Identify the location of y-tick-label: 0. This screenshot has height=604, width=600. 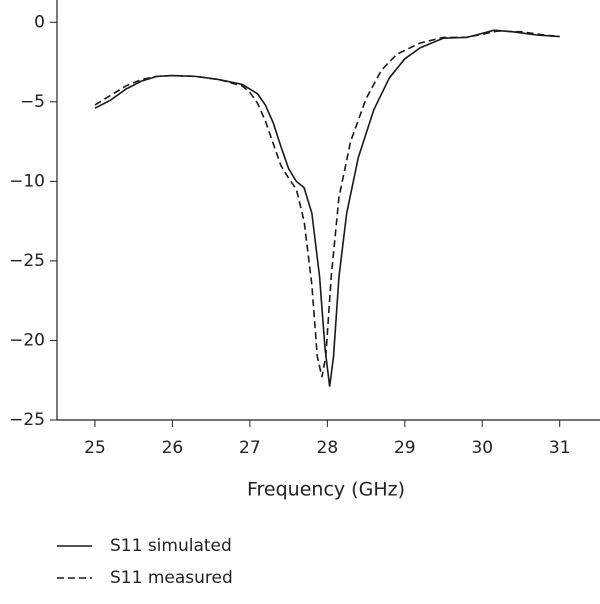
(39, 22).